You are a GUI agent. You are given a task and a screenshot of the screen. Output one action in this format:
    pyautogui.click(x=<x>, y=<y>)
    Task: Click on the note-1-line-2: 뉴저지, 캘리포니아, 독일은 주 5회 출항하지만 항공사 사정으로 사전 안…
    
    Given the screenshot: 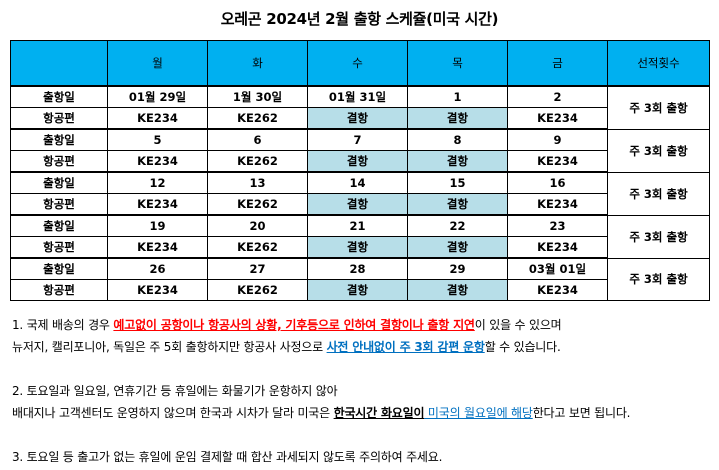 What is the action you would take?
    pyautogui.click(x=362, y=347)
    